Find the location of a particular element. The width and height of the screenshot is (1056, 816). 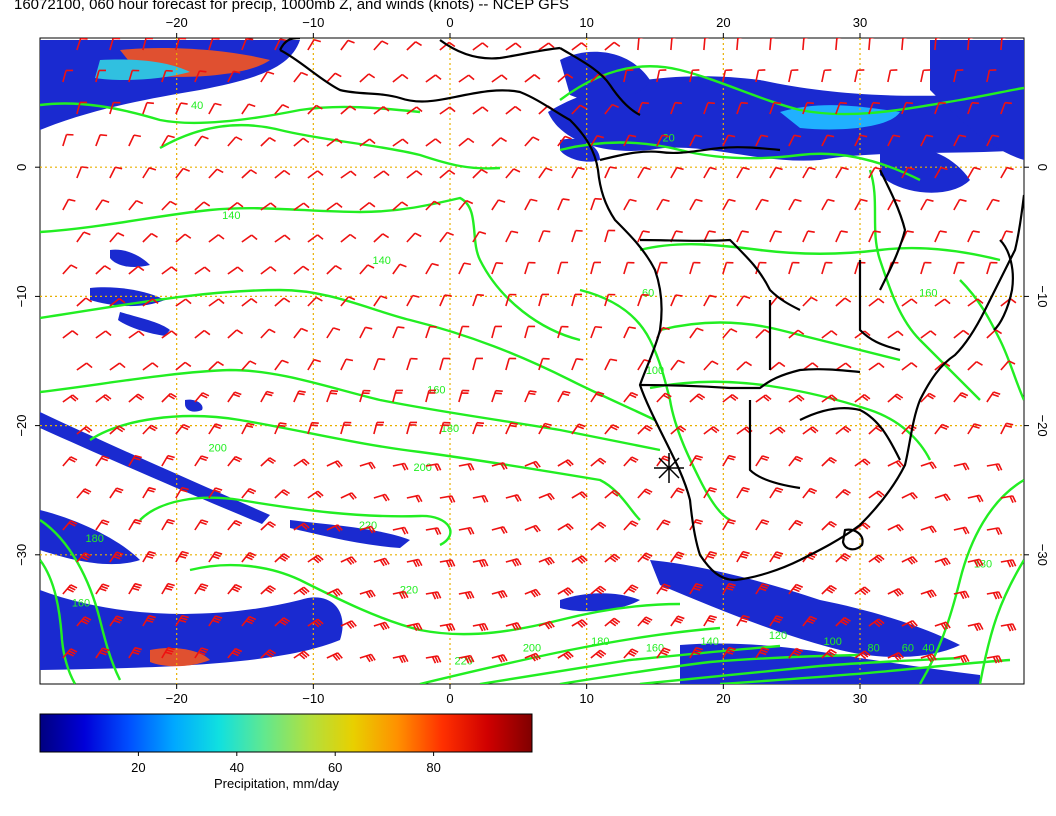

contour-label: 160 is located at coordinates (81, 603).